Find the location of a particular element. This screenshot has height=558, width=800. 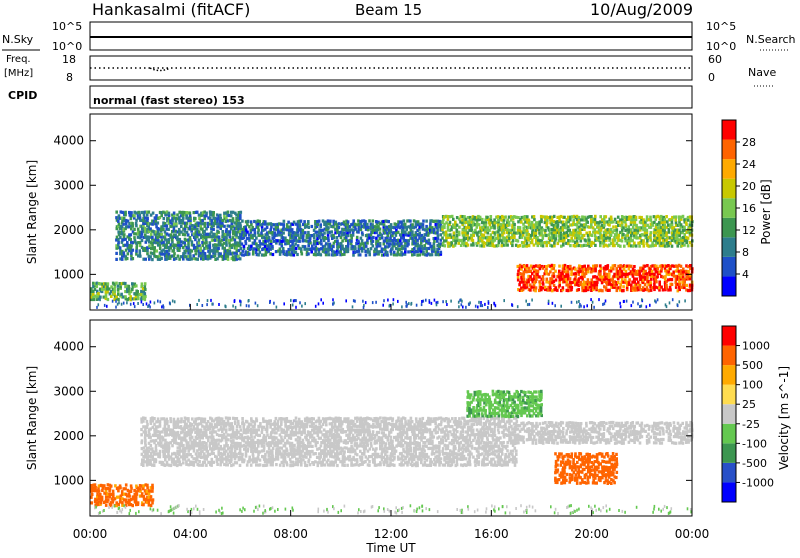

colorbar-tick-label: 4 is located at coordinates (745, 274).